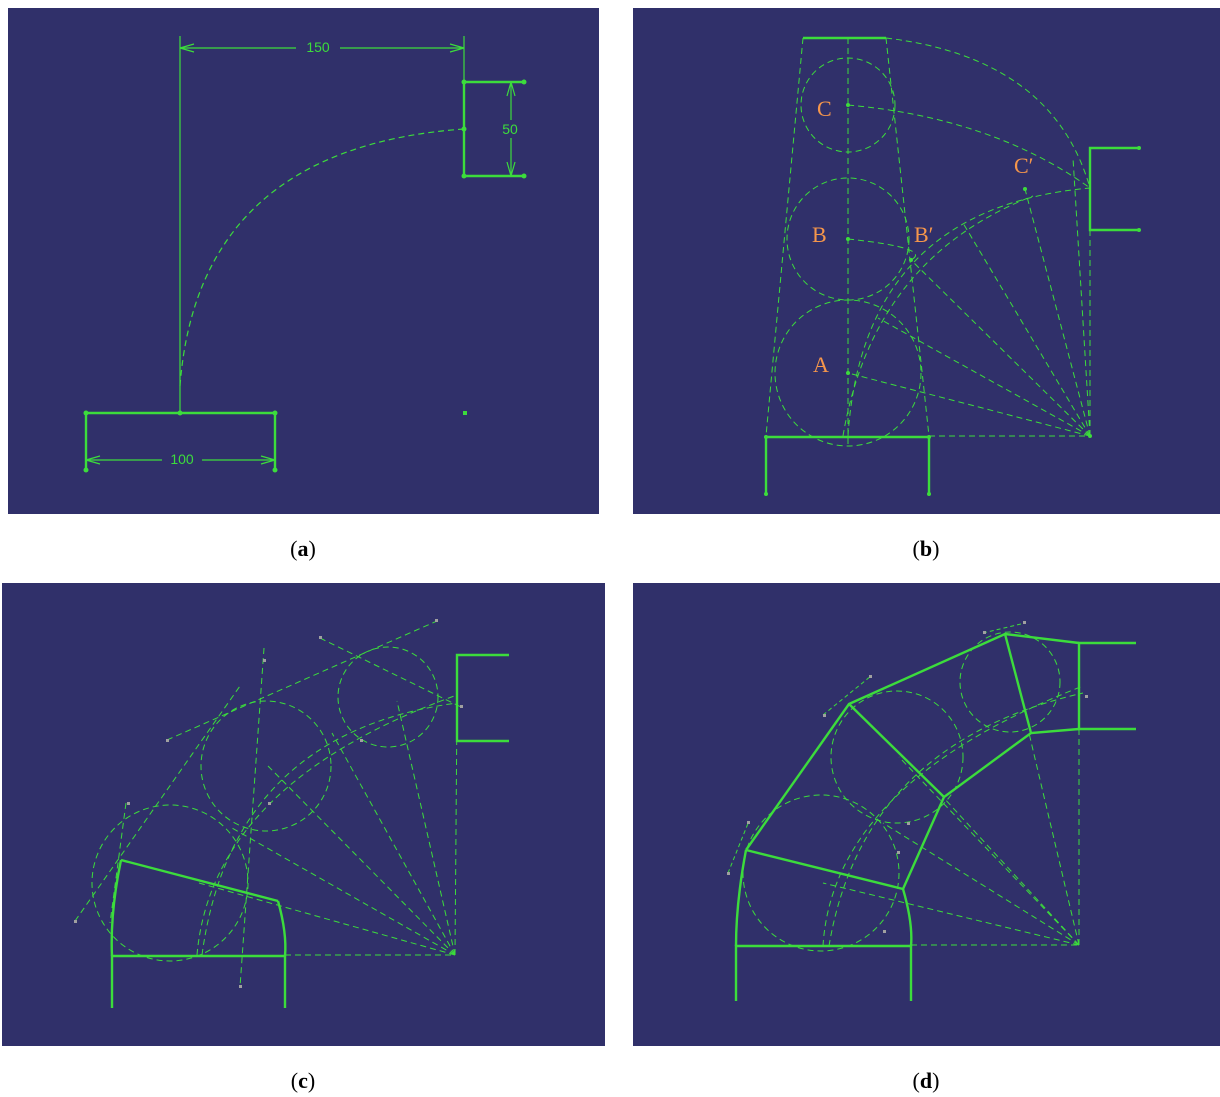  Describe the element at coordinates (318, 47) in the screenshot. I see `dimension-label-width: 150` at that location.